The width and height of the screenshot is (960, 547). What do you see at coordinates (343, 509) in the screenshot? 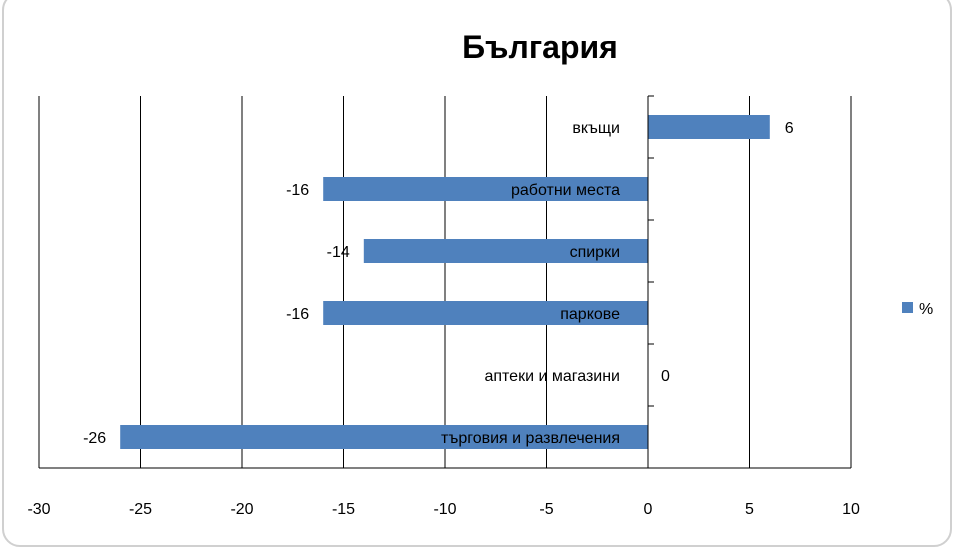
I see `x-tick-label: -15` at bounding box center [343, 509].